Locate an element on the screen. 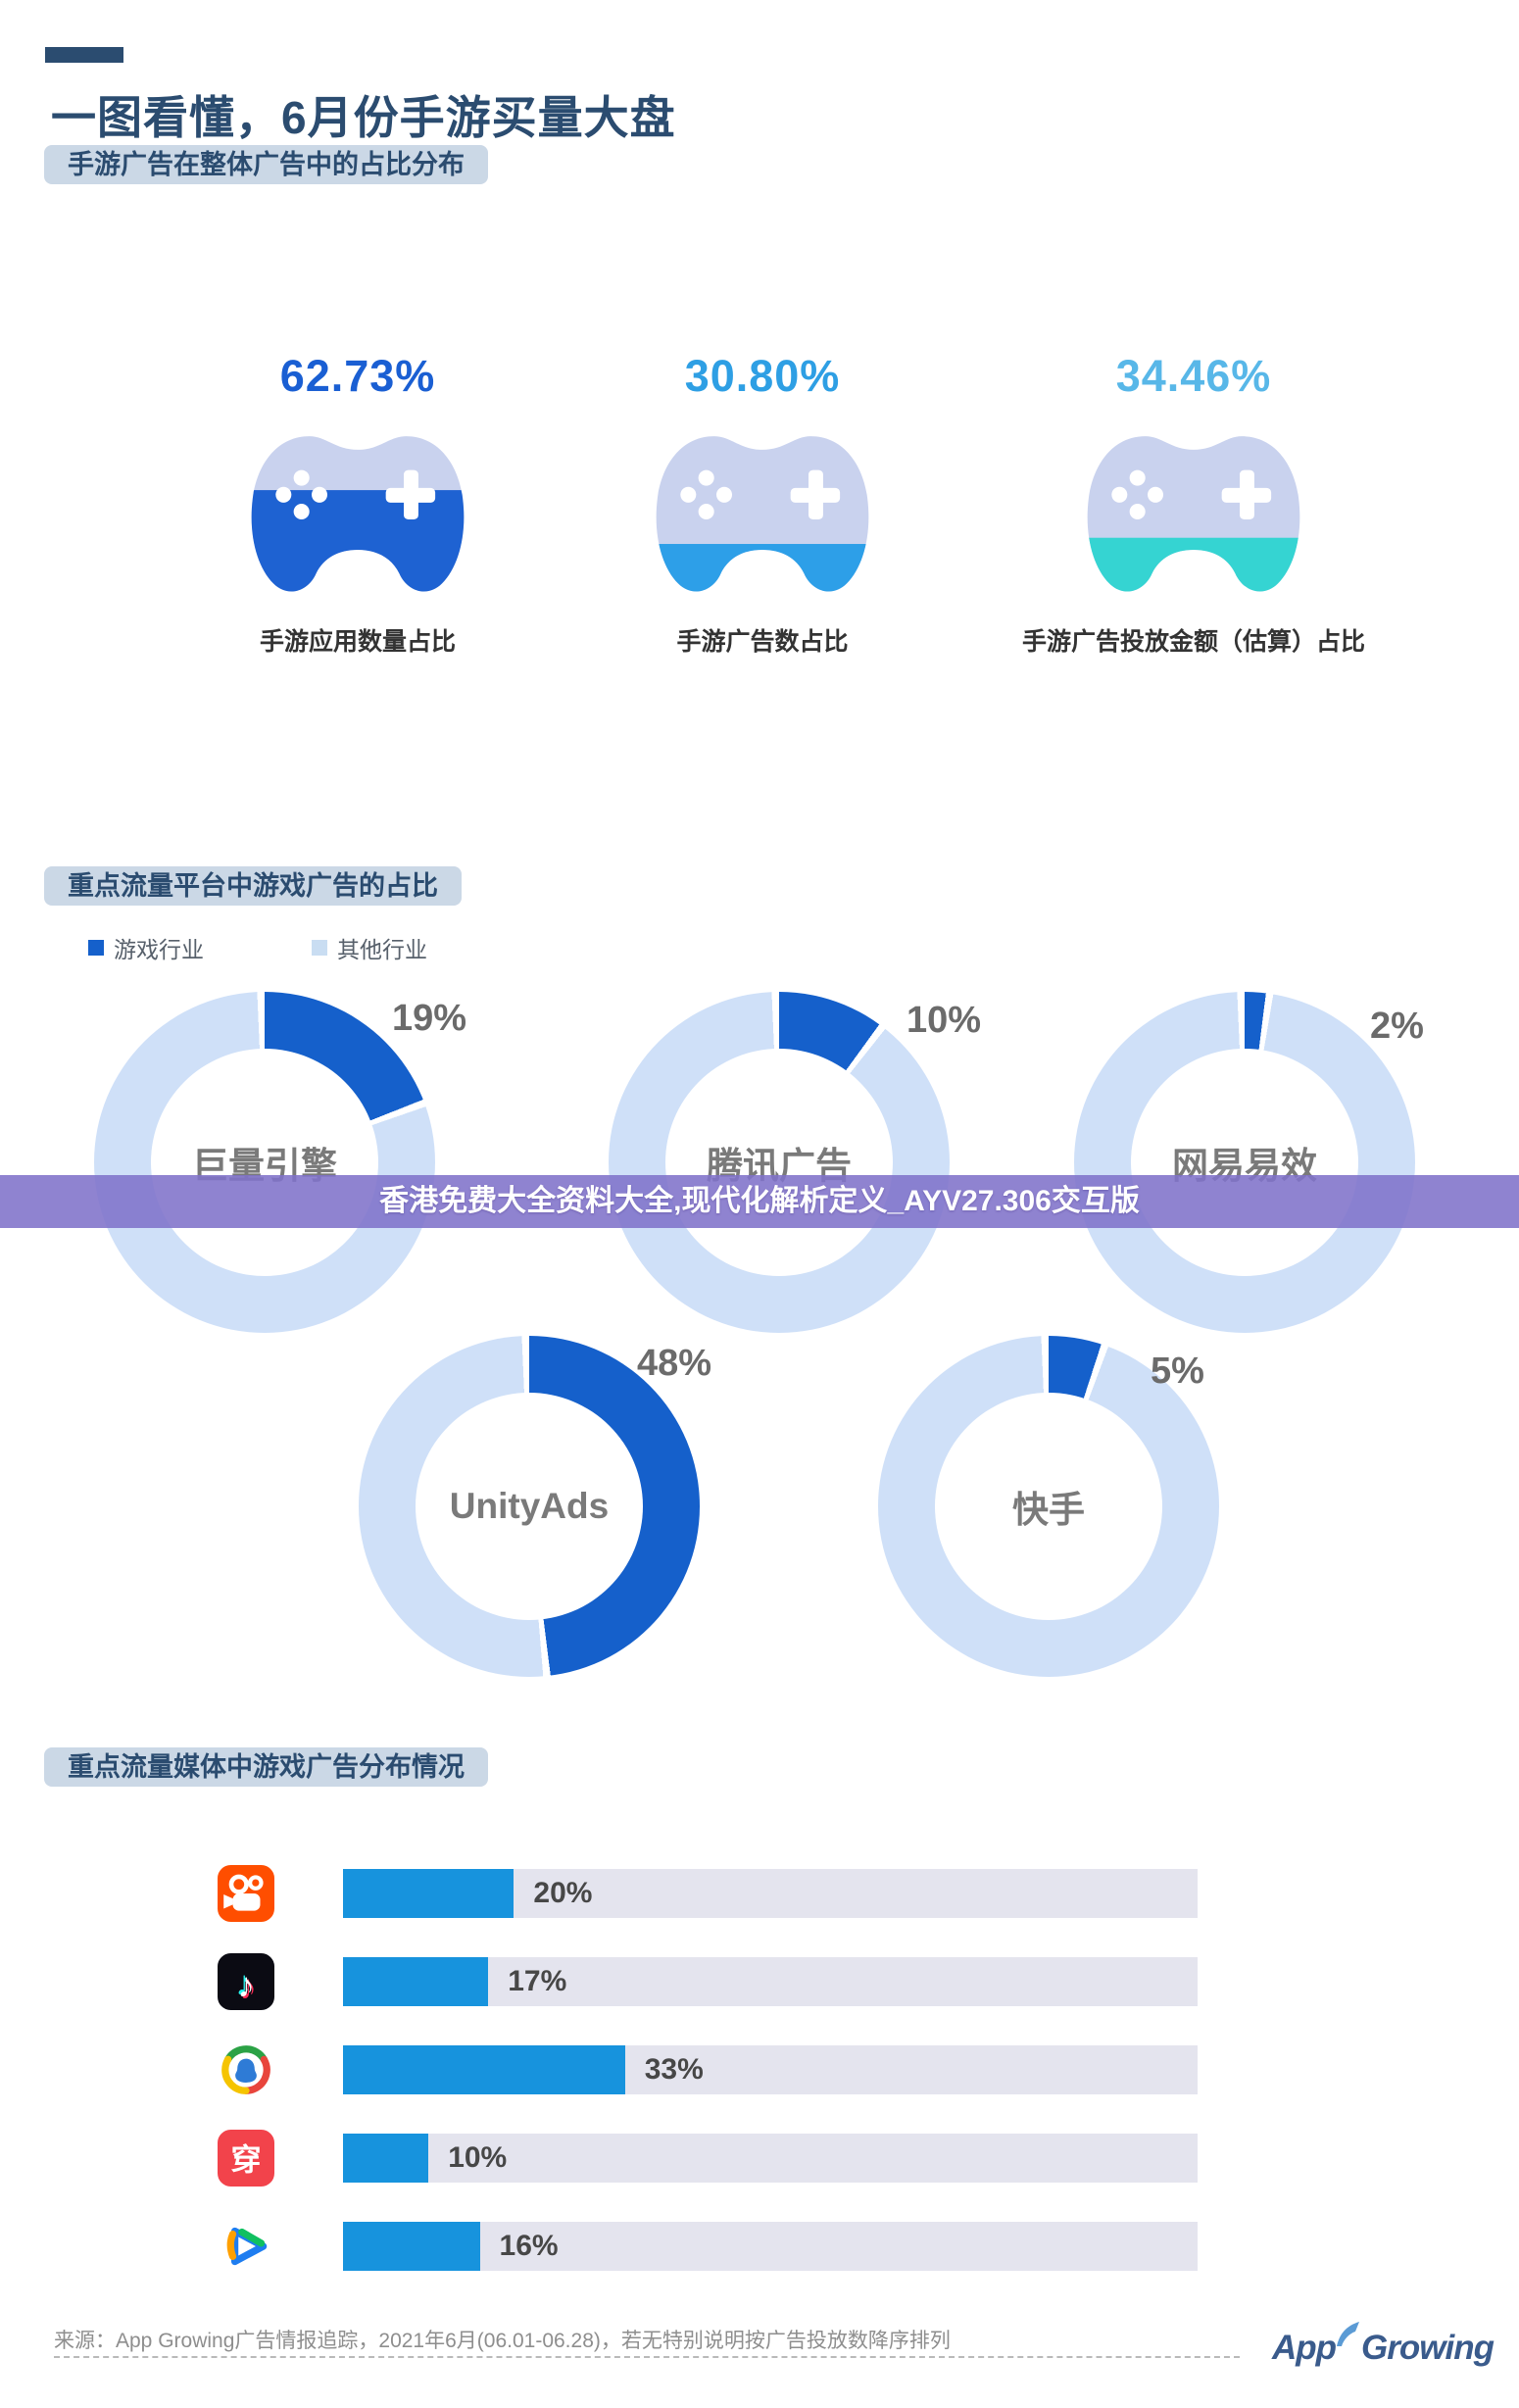 Image resolution: width=1519 pixels, height=2408 pixels. section3-header: 重点流量媒体中游戏广告分布情况 is located at coordinates (266, 1767).